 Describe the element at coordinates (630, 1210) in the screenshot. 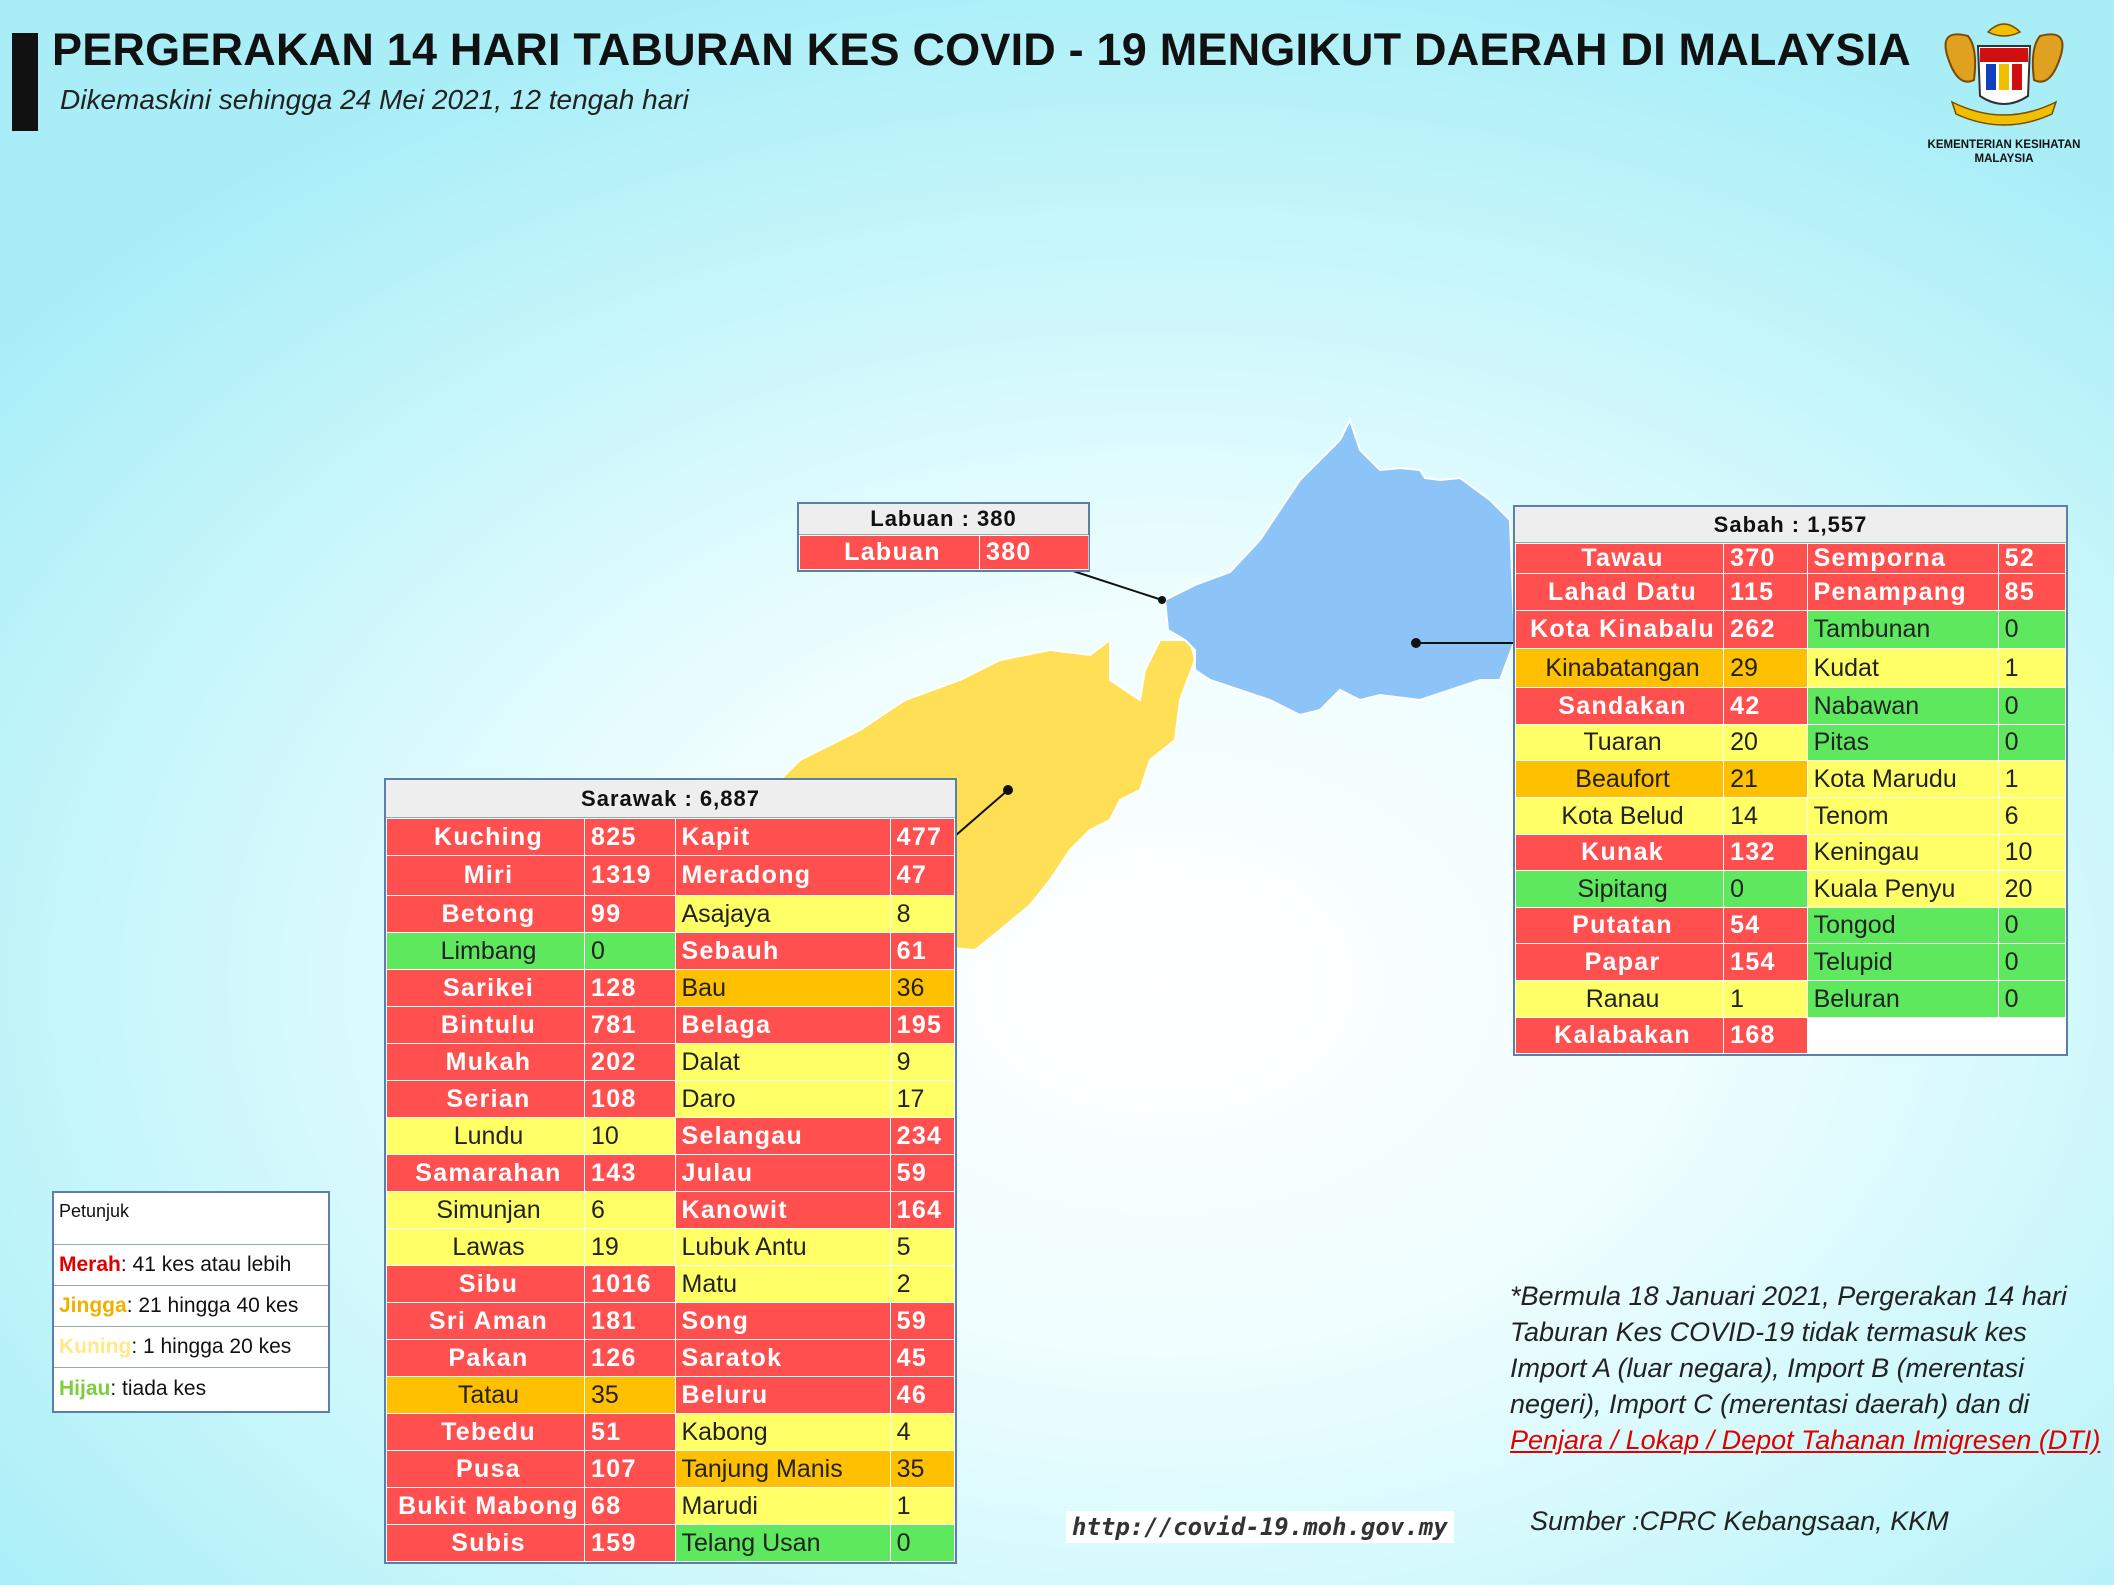

I see `case-count: 6` at that location.